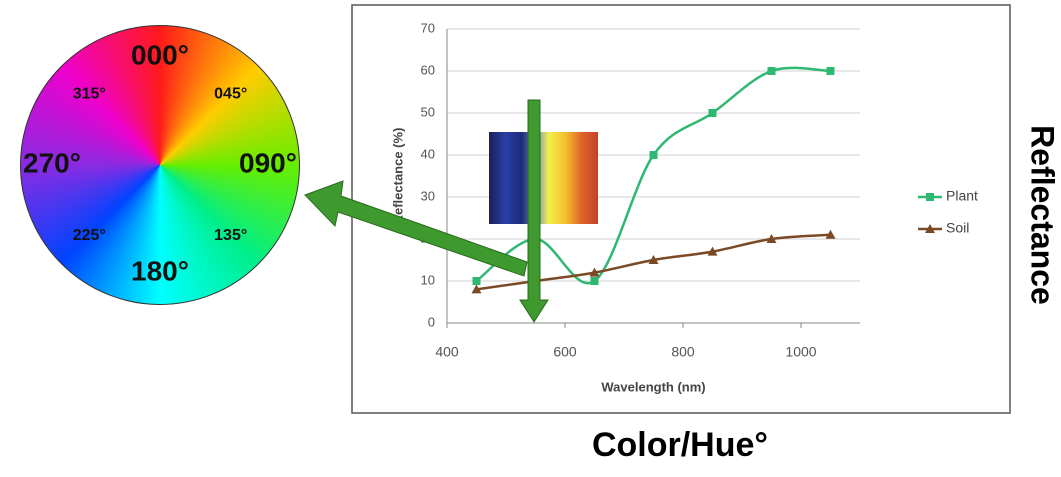 The image size is (1061, 477). Describe the element at coordinates (160, 270) in the screenshot. I see `hue-label: 180°` at that location.